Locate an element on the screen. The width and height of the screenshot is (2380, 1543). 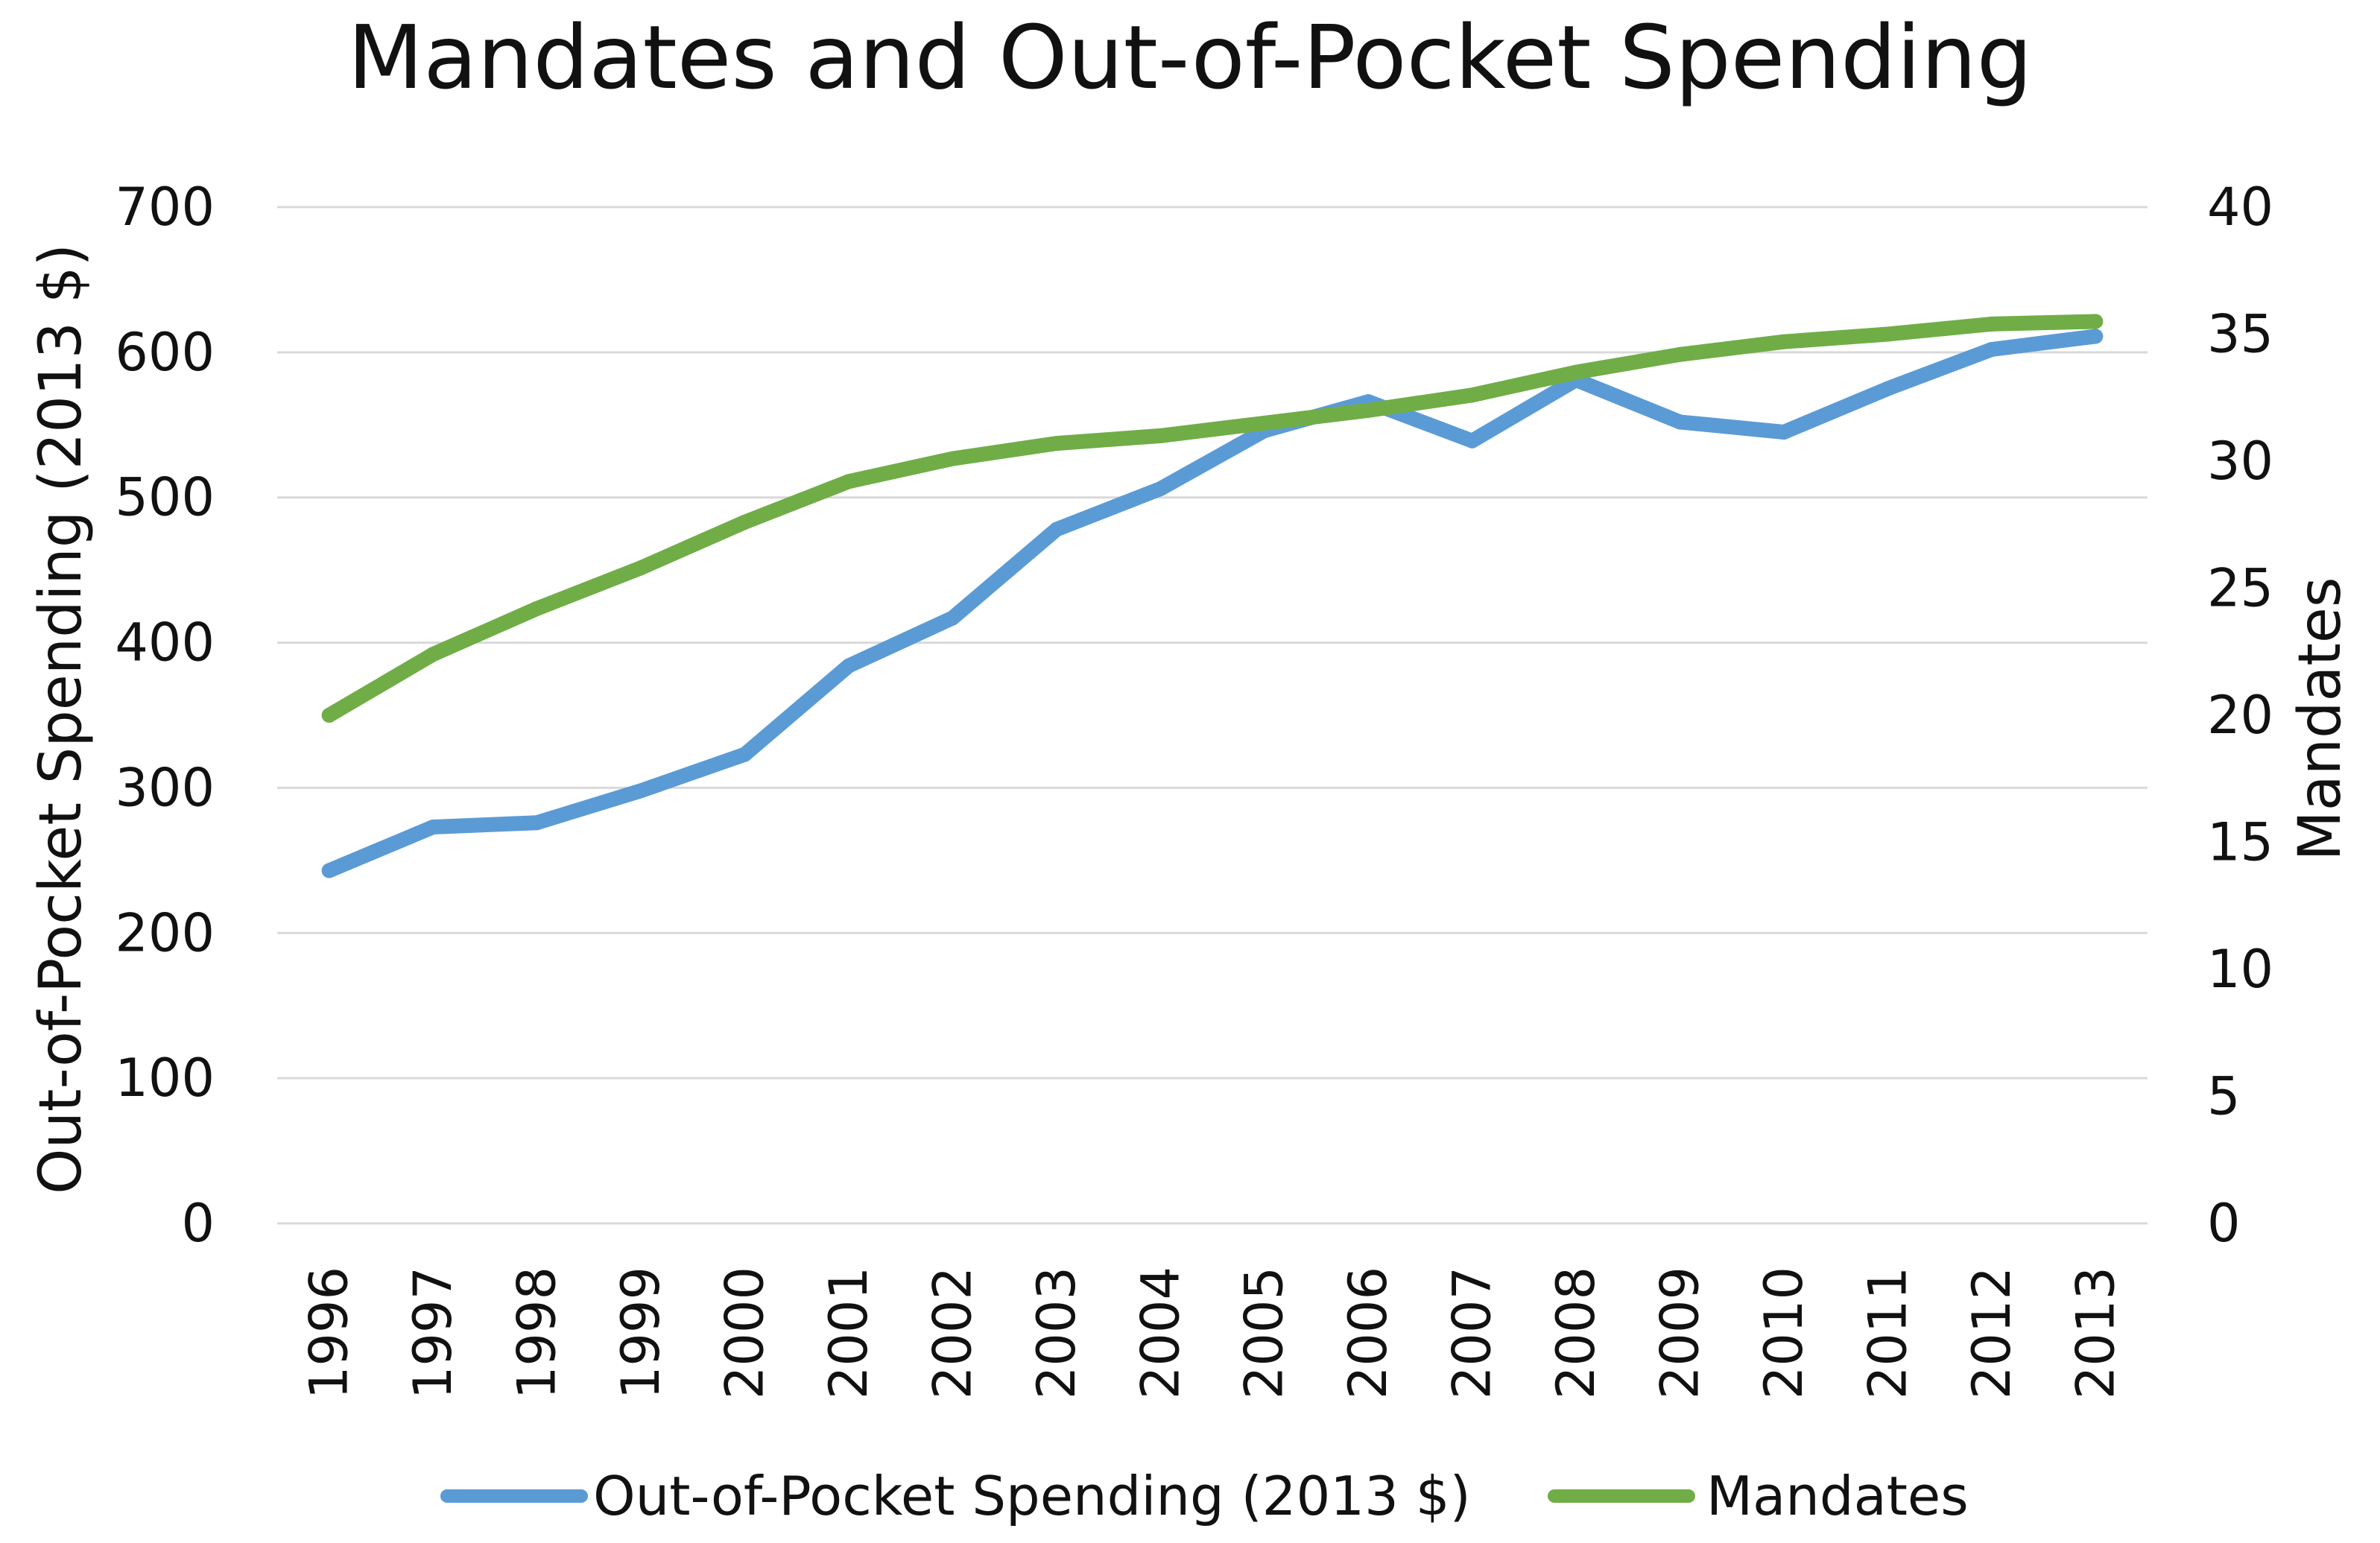
data-point-spending-2002 is located at coordinates (952, 618).